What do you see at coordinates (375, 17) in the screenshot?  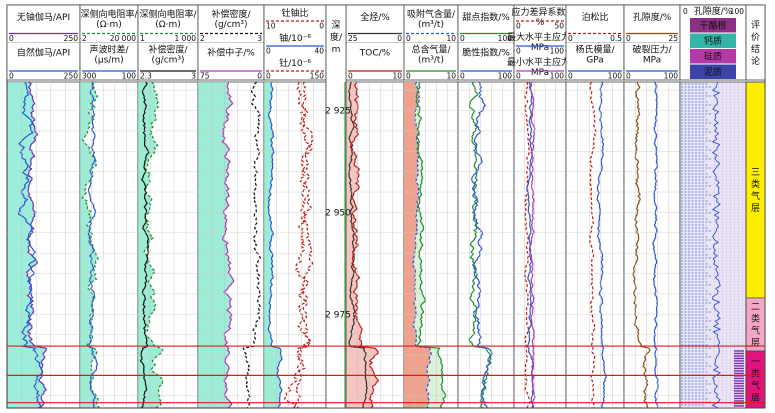 I see `curve-label: 全烃/%` at bounding box center [375, 17].